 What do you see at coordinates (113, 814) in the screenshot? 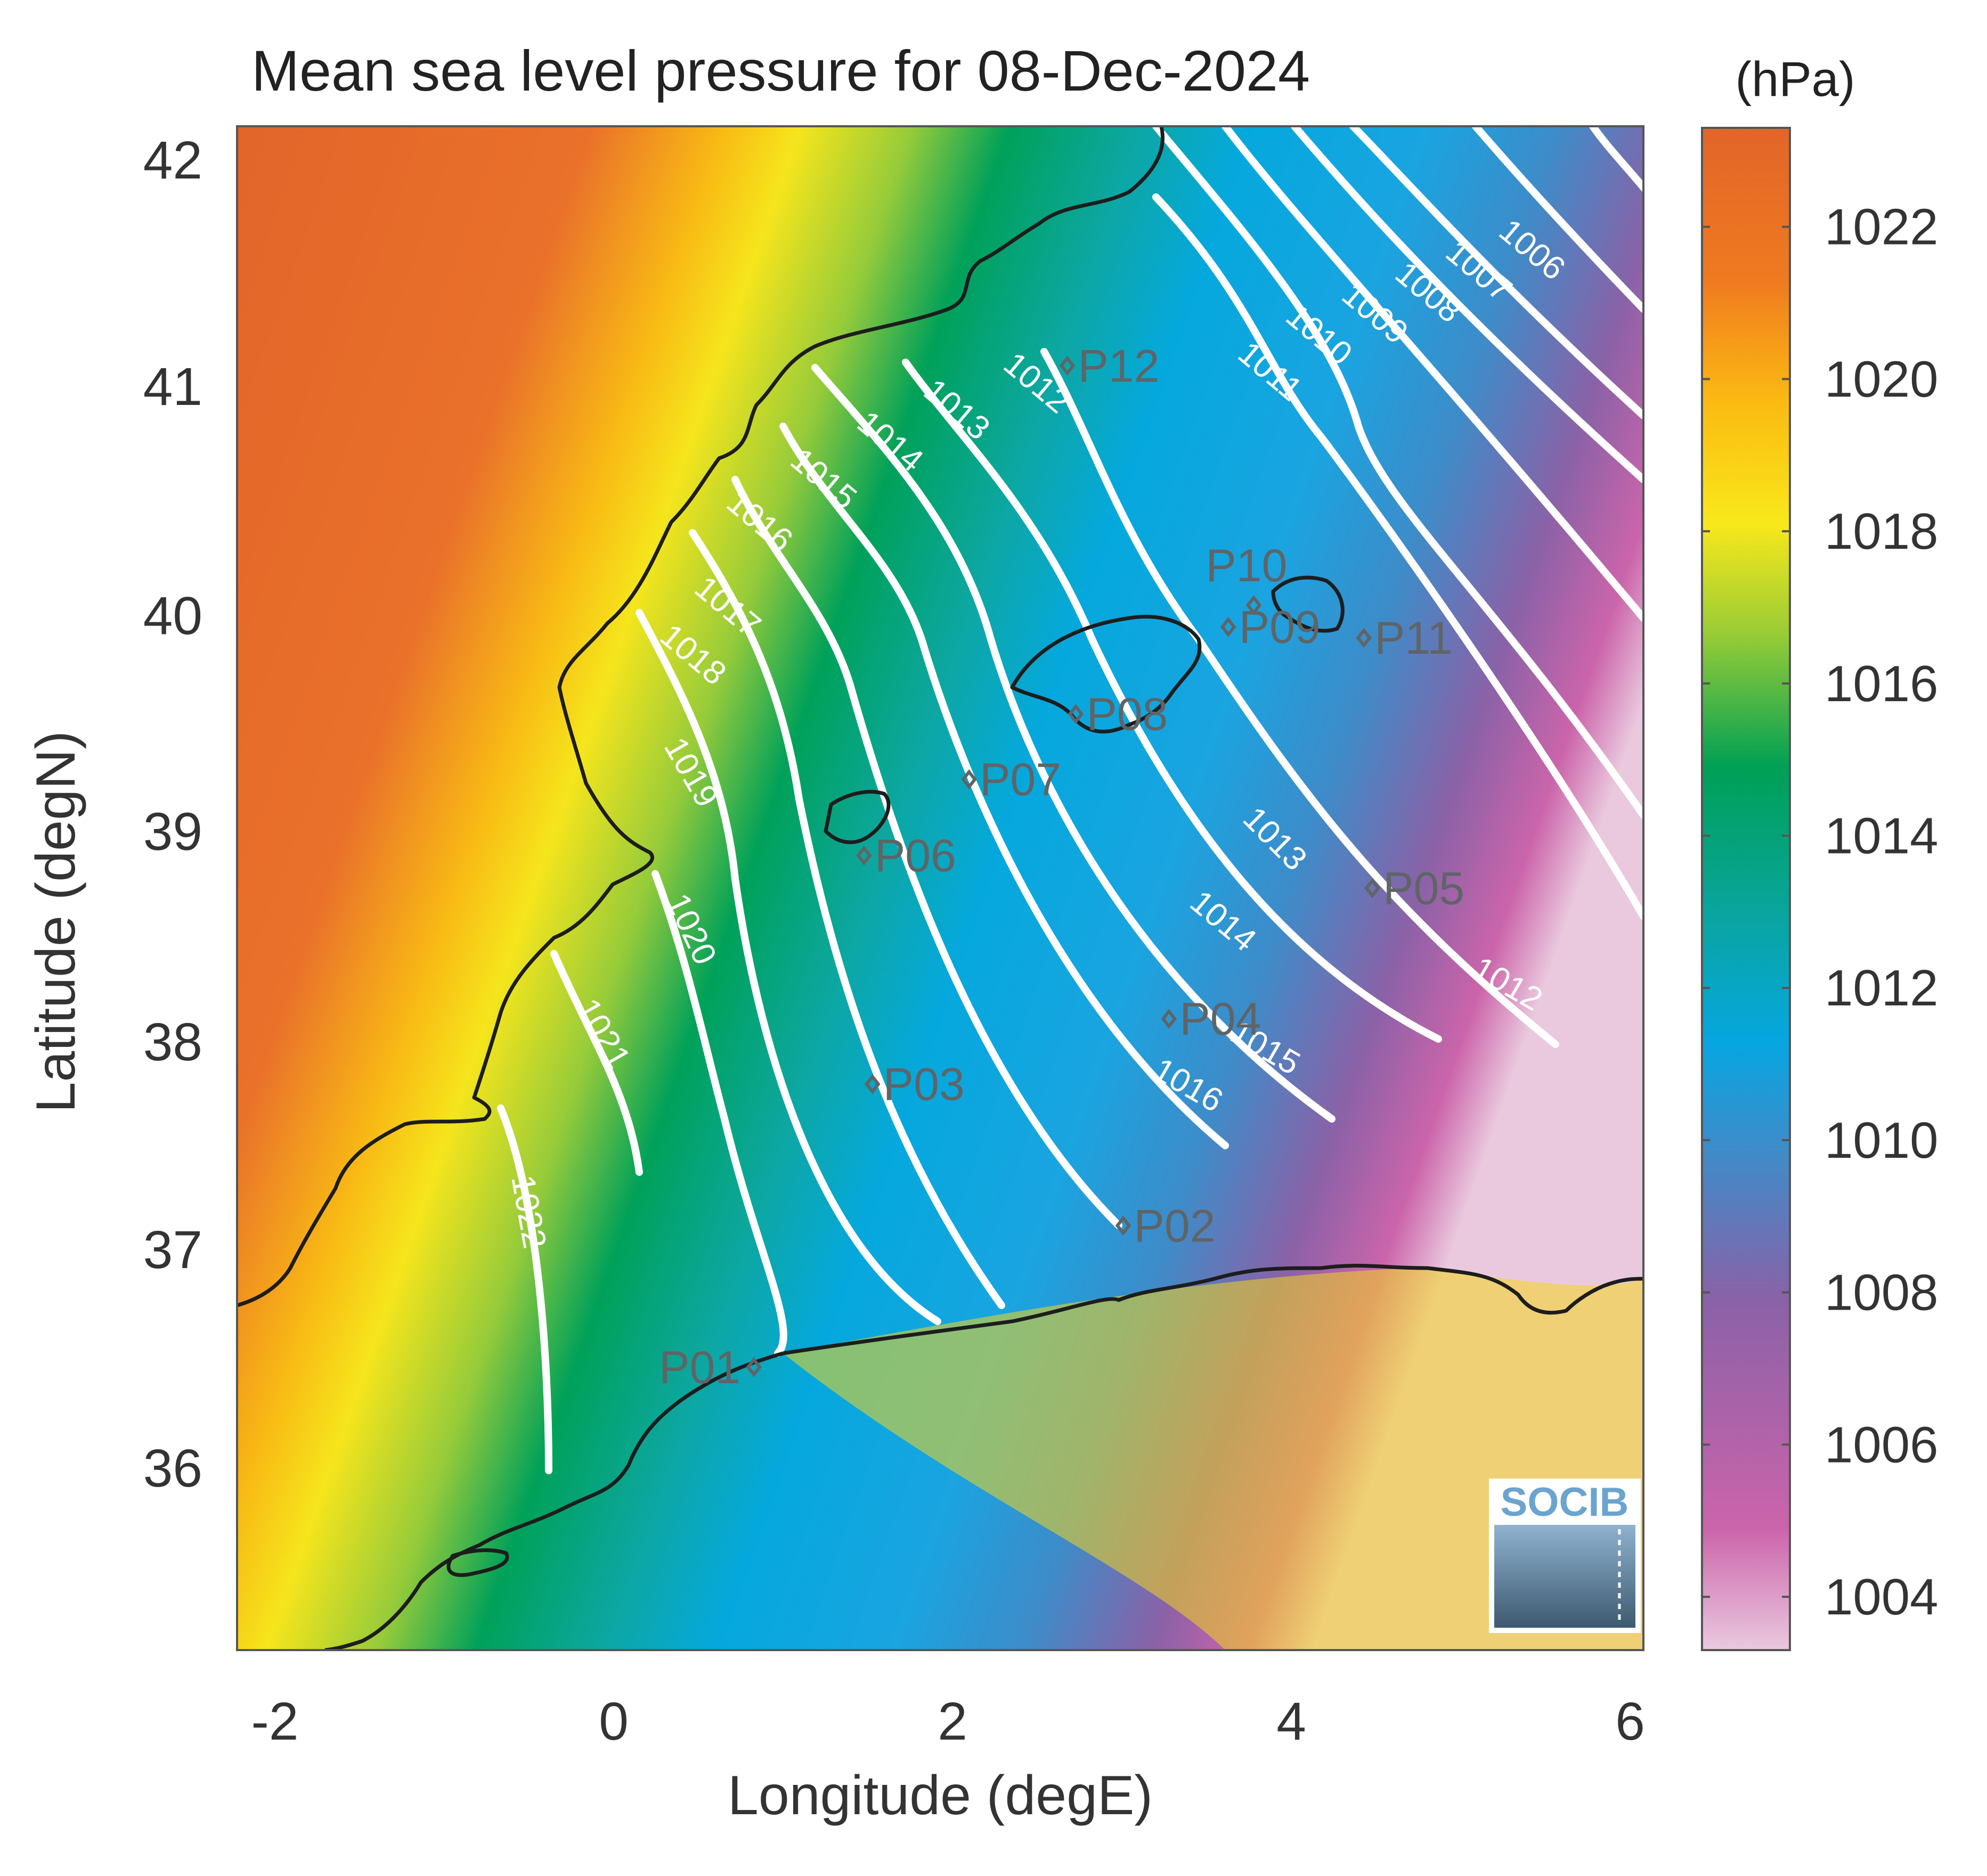
I see `y-axis: 36 37 38 39 40 41 42 Latitude (degN)` at bounding box center [113, 814].